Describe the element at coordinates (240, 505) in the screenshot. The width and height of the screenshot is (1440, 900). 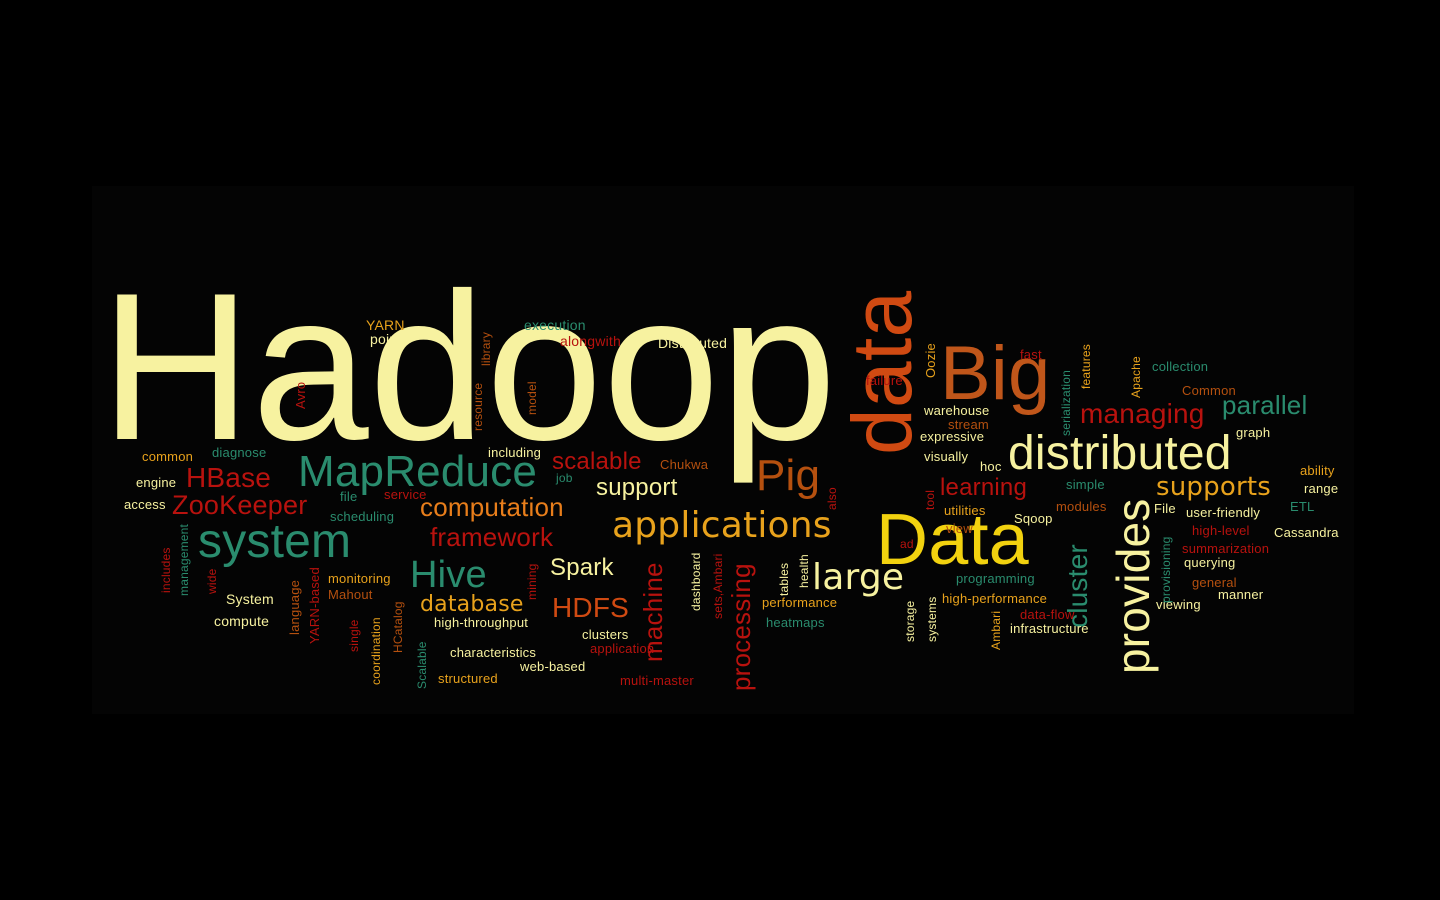
I see `word-zookeeper: ZooKeeper` at that location.